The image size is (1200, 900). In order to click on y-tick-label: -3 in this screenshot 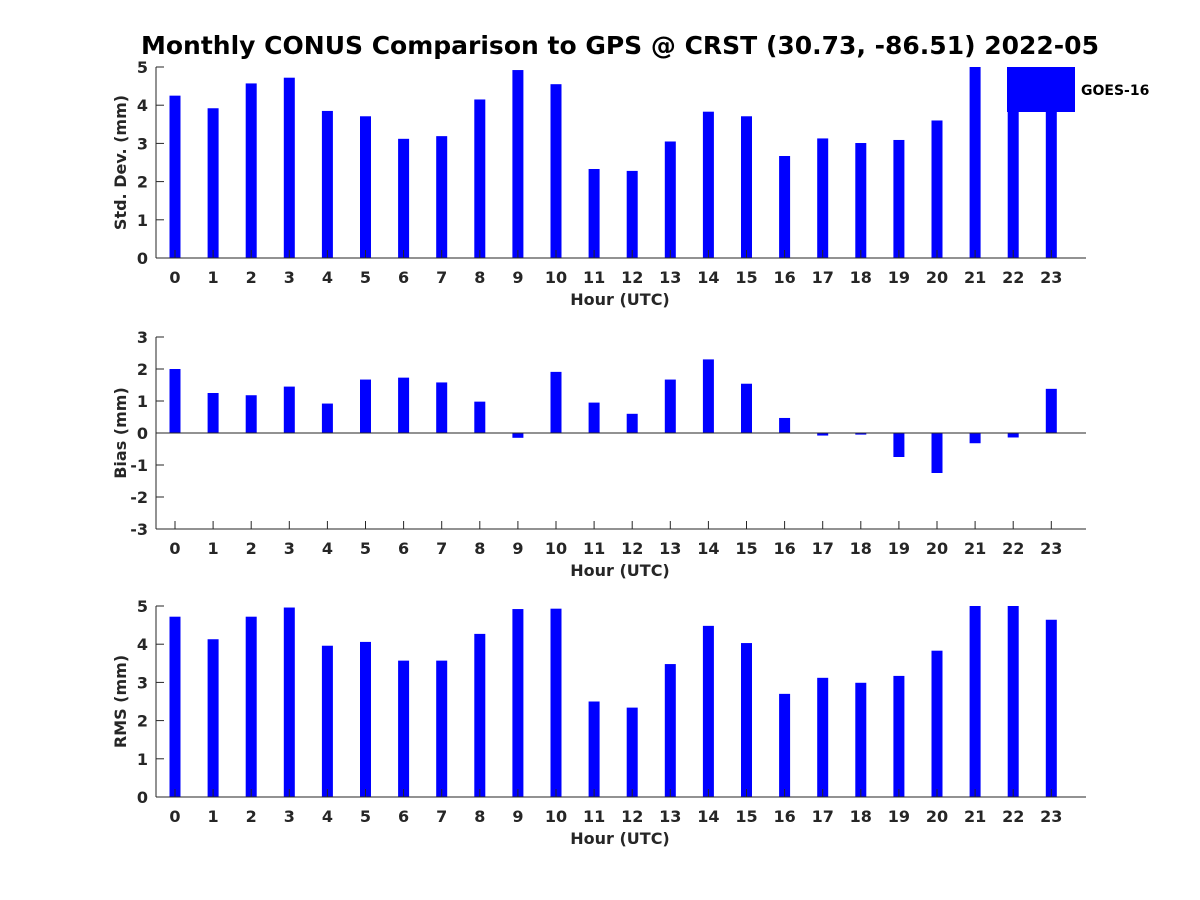, I will do `click(139, 529)`.